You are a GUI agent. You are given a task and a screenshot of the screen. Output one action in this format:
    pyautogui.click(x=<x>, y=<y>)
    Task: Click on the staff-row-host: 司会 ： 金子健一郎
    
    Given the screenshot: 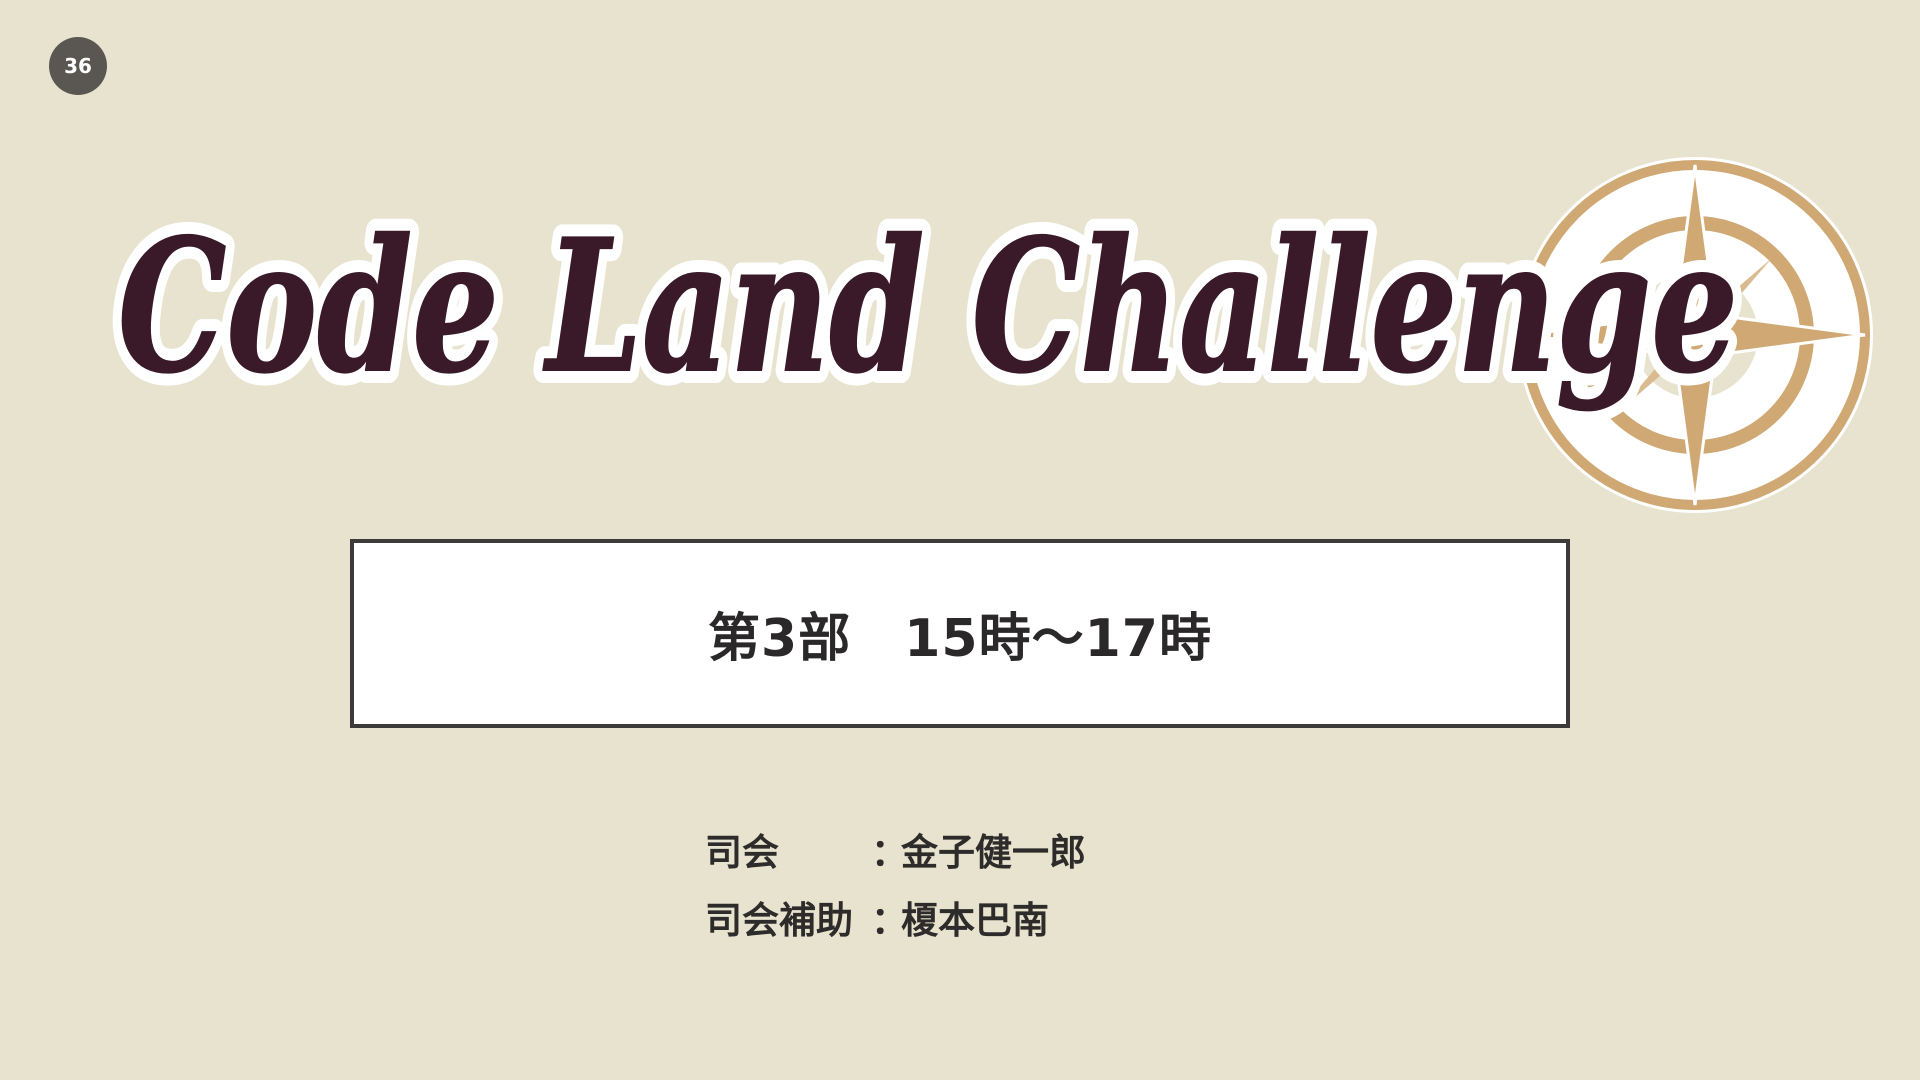 What is the action you would take?
    pyautogui.click(x=895, y=849)
    